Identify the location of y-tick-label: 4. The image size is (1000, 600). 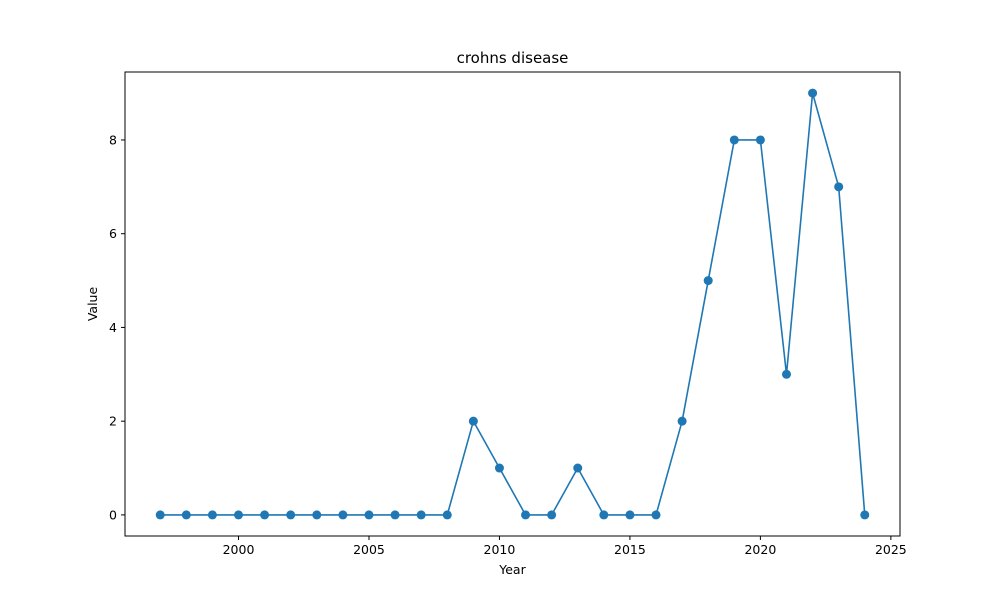
(113, 327).